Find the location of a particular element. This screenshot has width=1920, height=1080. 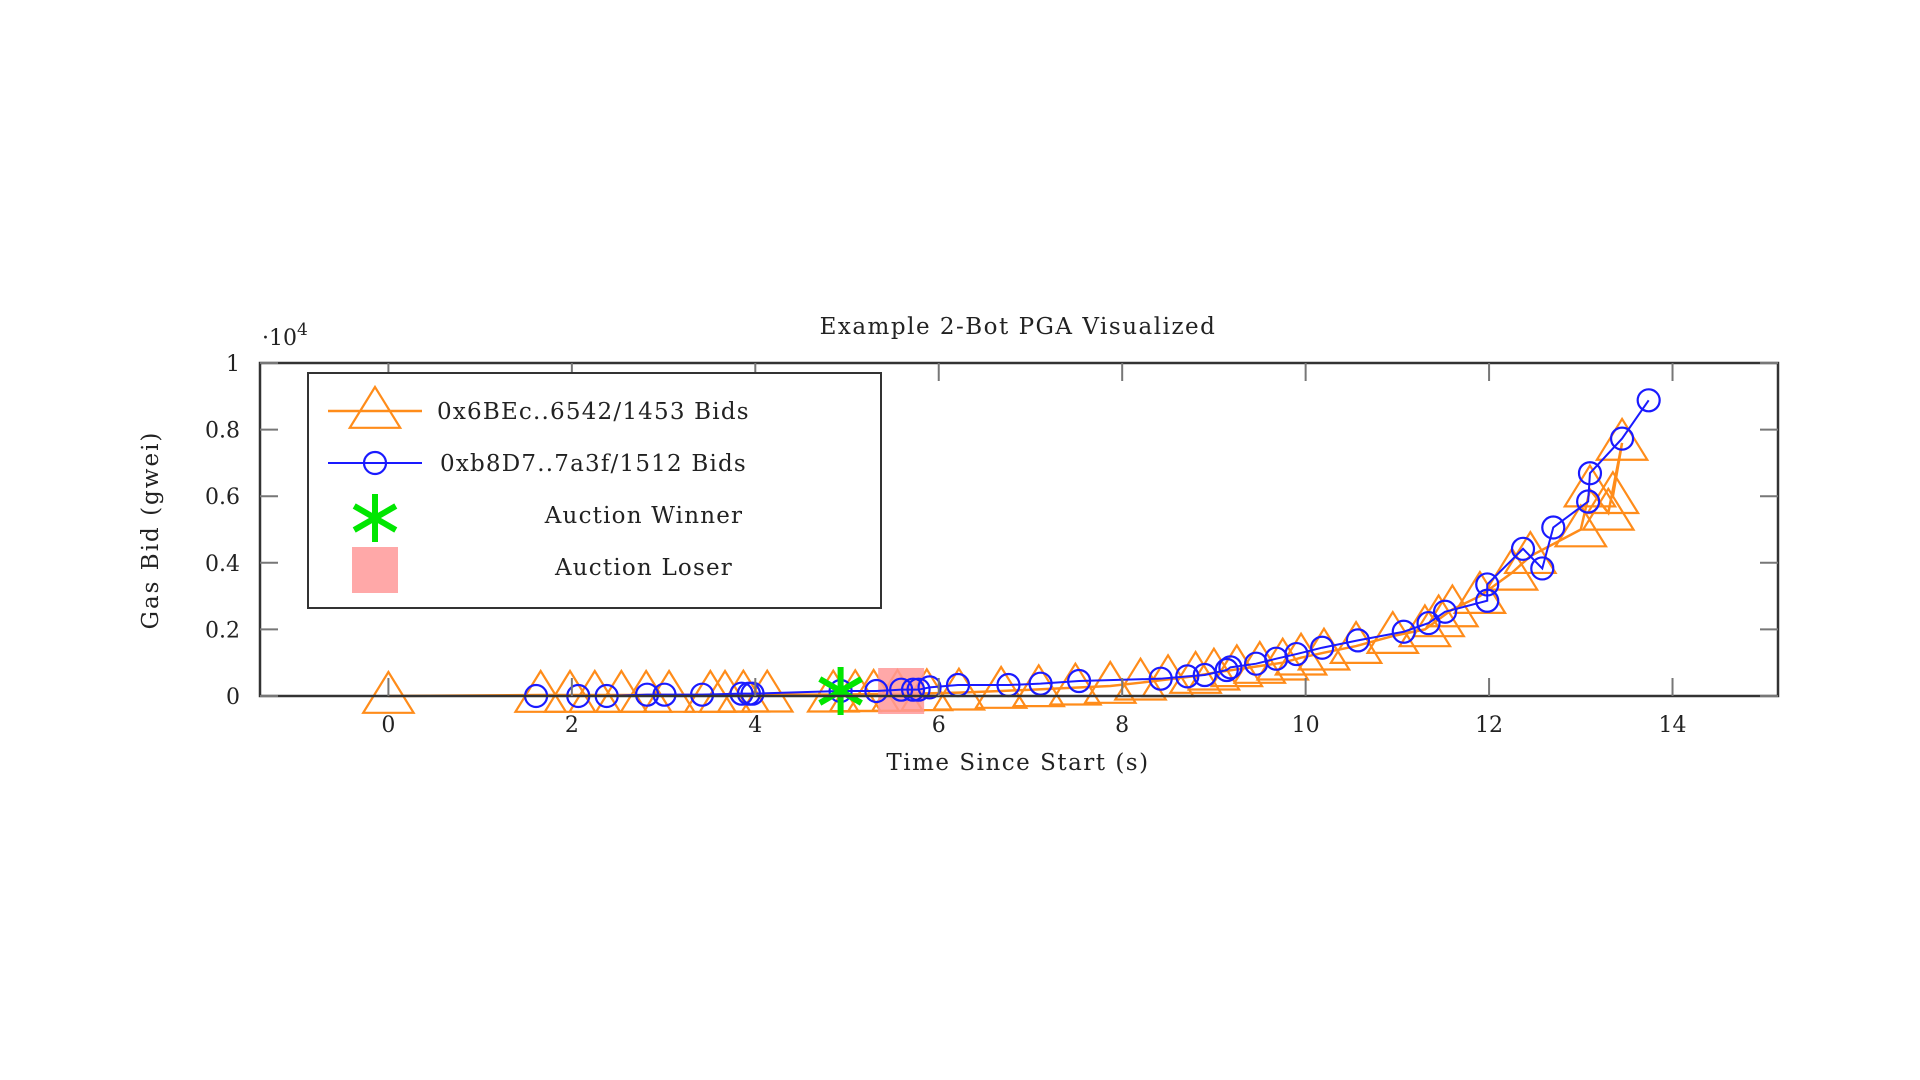

x-axis-label: Time Since Start (s) is located at coordinates (1017, 763).